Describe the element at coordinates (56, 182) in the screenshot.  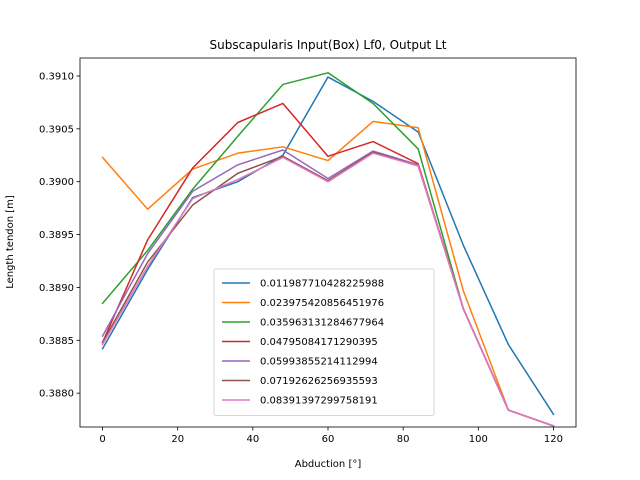
I see `y-tick-label: 0.3900` at that location.